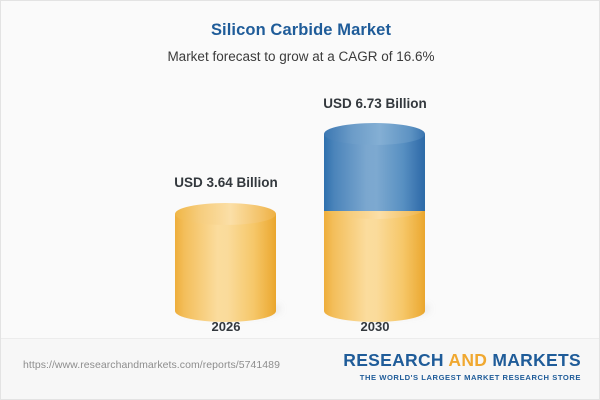 This screenshot has width=600, height=400. What do you see at coordinates (534, 360) in the screenshot?
I see `brand-logo-markets: MARKETS` at bounding box center [534, 360].